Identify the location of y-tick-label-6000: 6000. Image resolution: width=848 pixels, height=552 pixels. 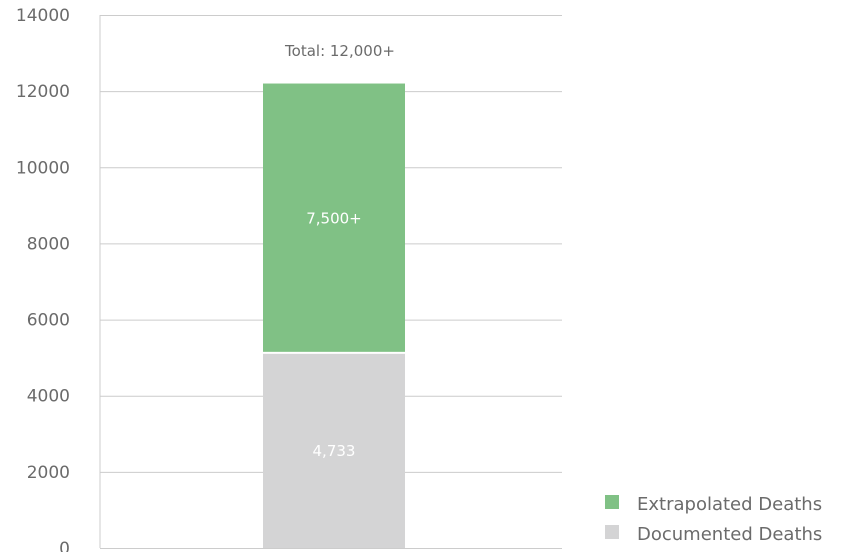
(48, 321).